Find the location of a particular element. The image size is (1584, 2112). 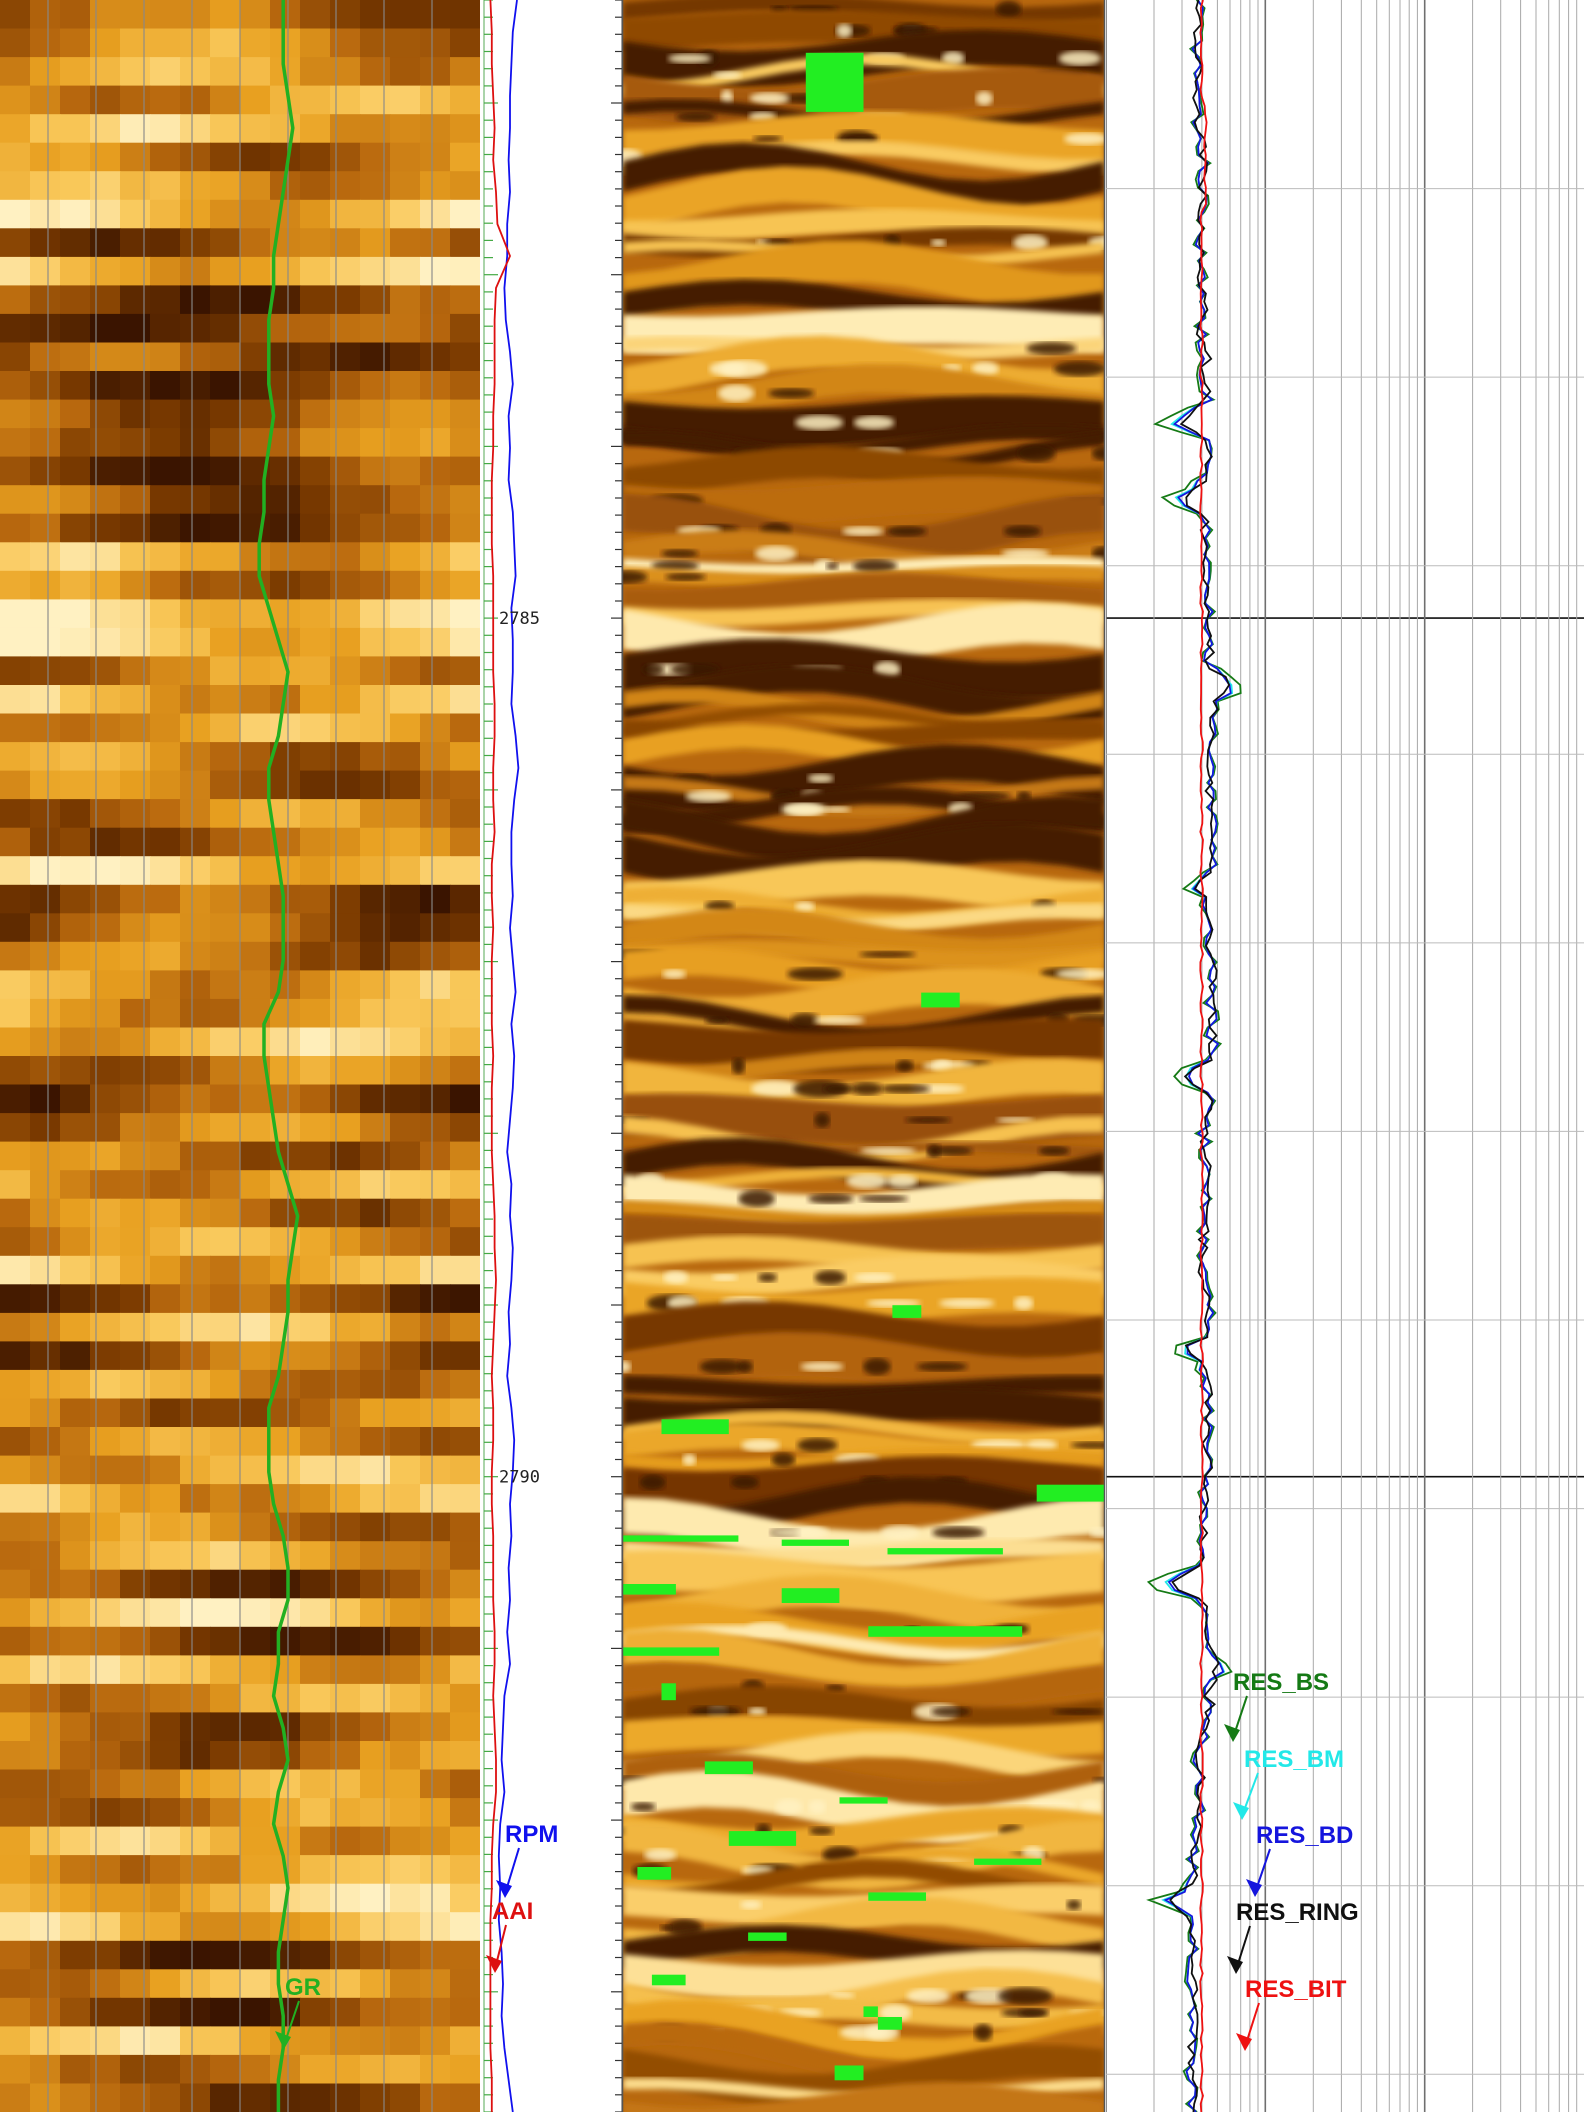

curve-label-arrow is located at coordinates (1235, 1965).